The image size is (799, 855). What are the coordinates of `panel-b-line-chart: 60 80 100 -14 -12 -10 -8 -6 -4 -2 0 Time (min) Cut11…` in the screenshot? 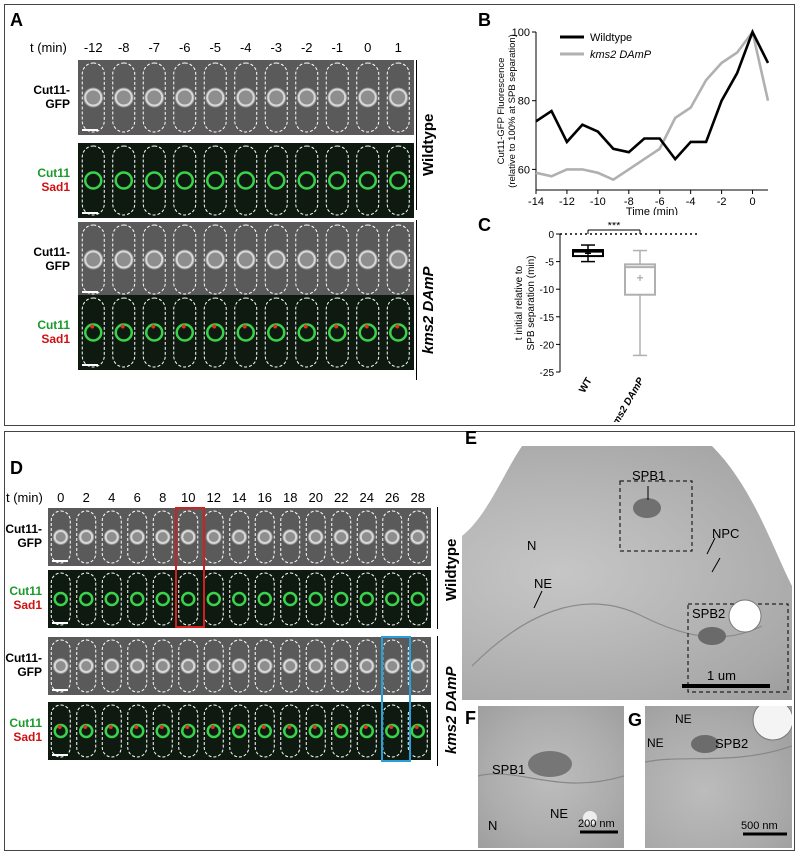 It's located at (633, 121).